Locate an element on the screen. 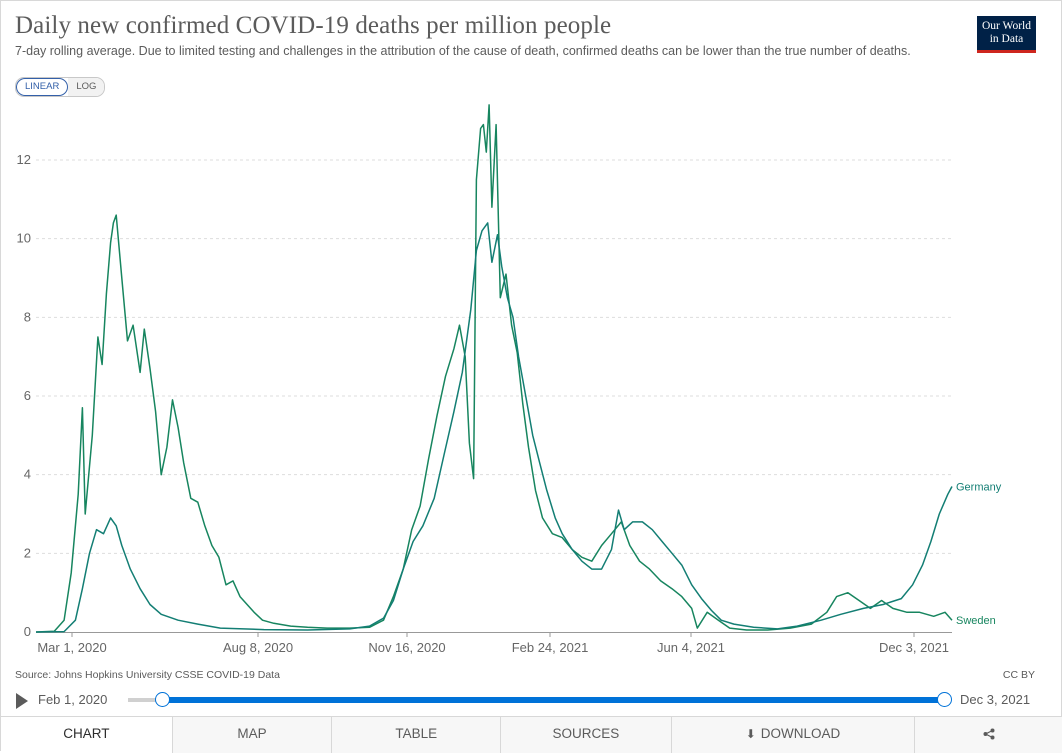 The height and width of the screenshot is (753, 1062). tab-bar: CHART MAP TABLE SOURCES ⬇ DOWNLOAD is located at coordinates (531, 734).